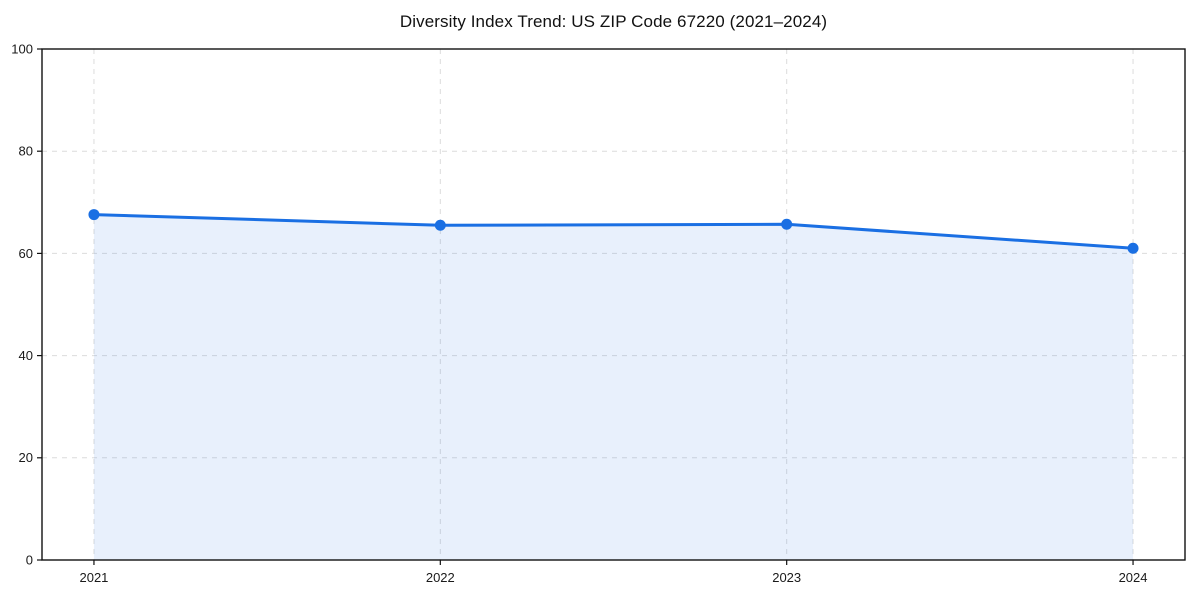 The width and height of the screenshot is (1200, 600). What do you see at coordinates (613, 231) in the screenshot?
I see `trend-line` at bounding box center [613, 231].